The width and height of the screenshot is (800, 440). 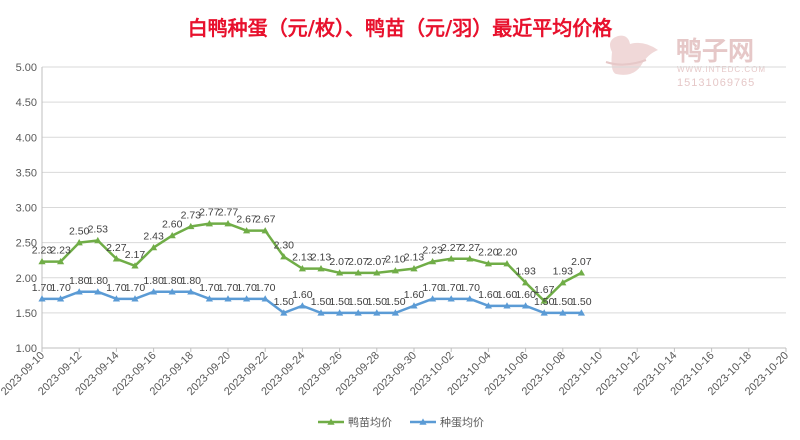 What do you see at coordinates (26, 138) in the screenshot?
I see `y-tick-label: 4.00` at bounding box center [26, 138].